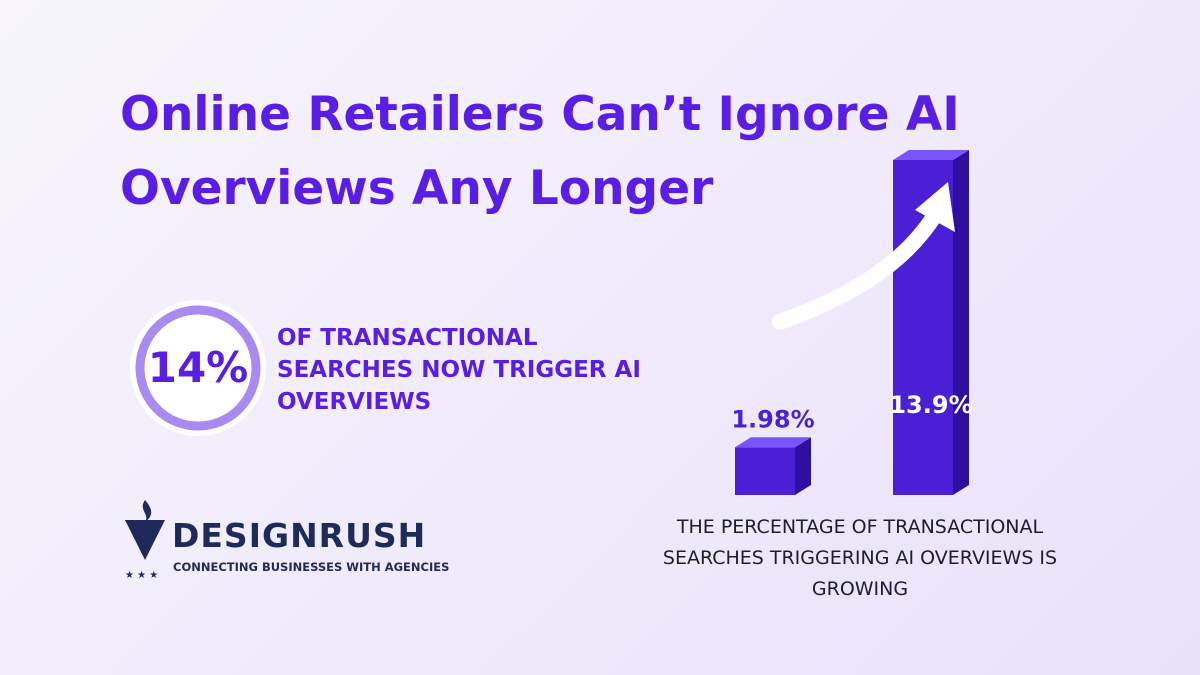  What do you see at coordinates (145, 540) in the screenshot?
I see `logo-shape` at bounding box center [145, 540].